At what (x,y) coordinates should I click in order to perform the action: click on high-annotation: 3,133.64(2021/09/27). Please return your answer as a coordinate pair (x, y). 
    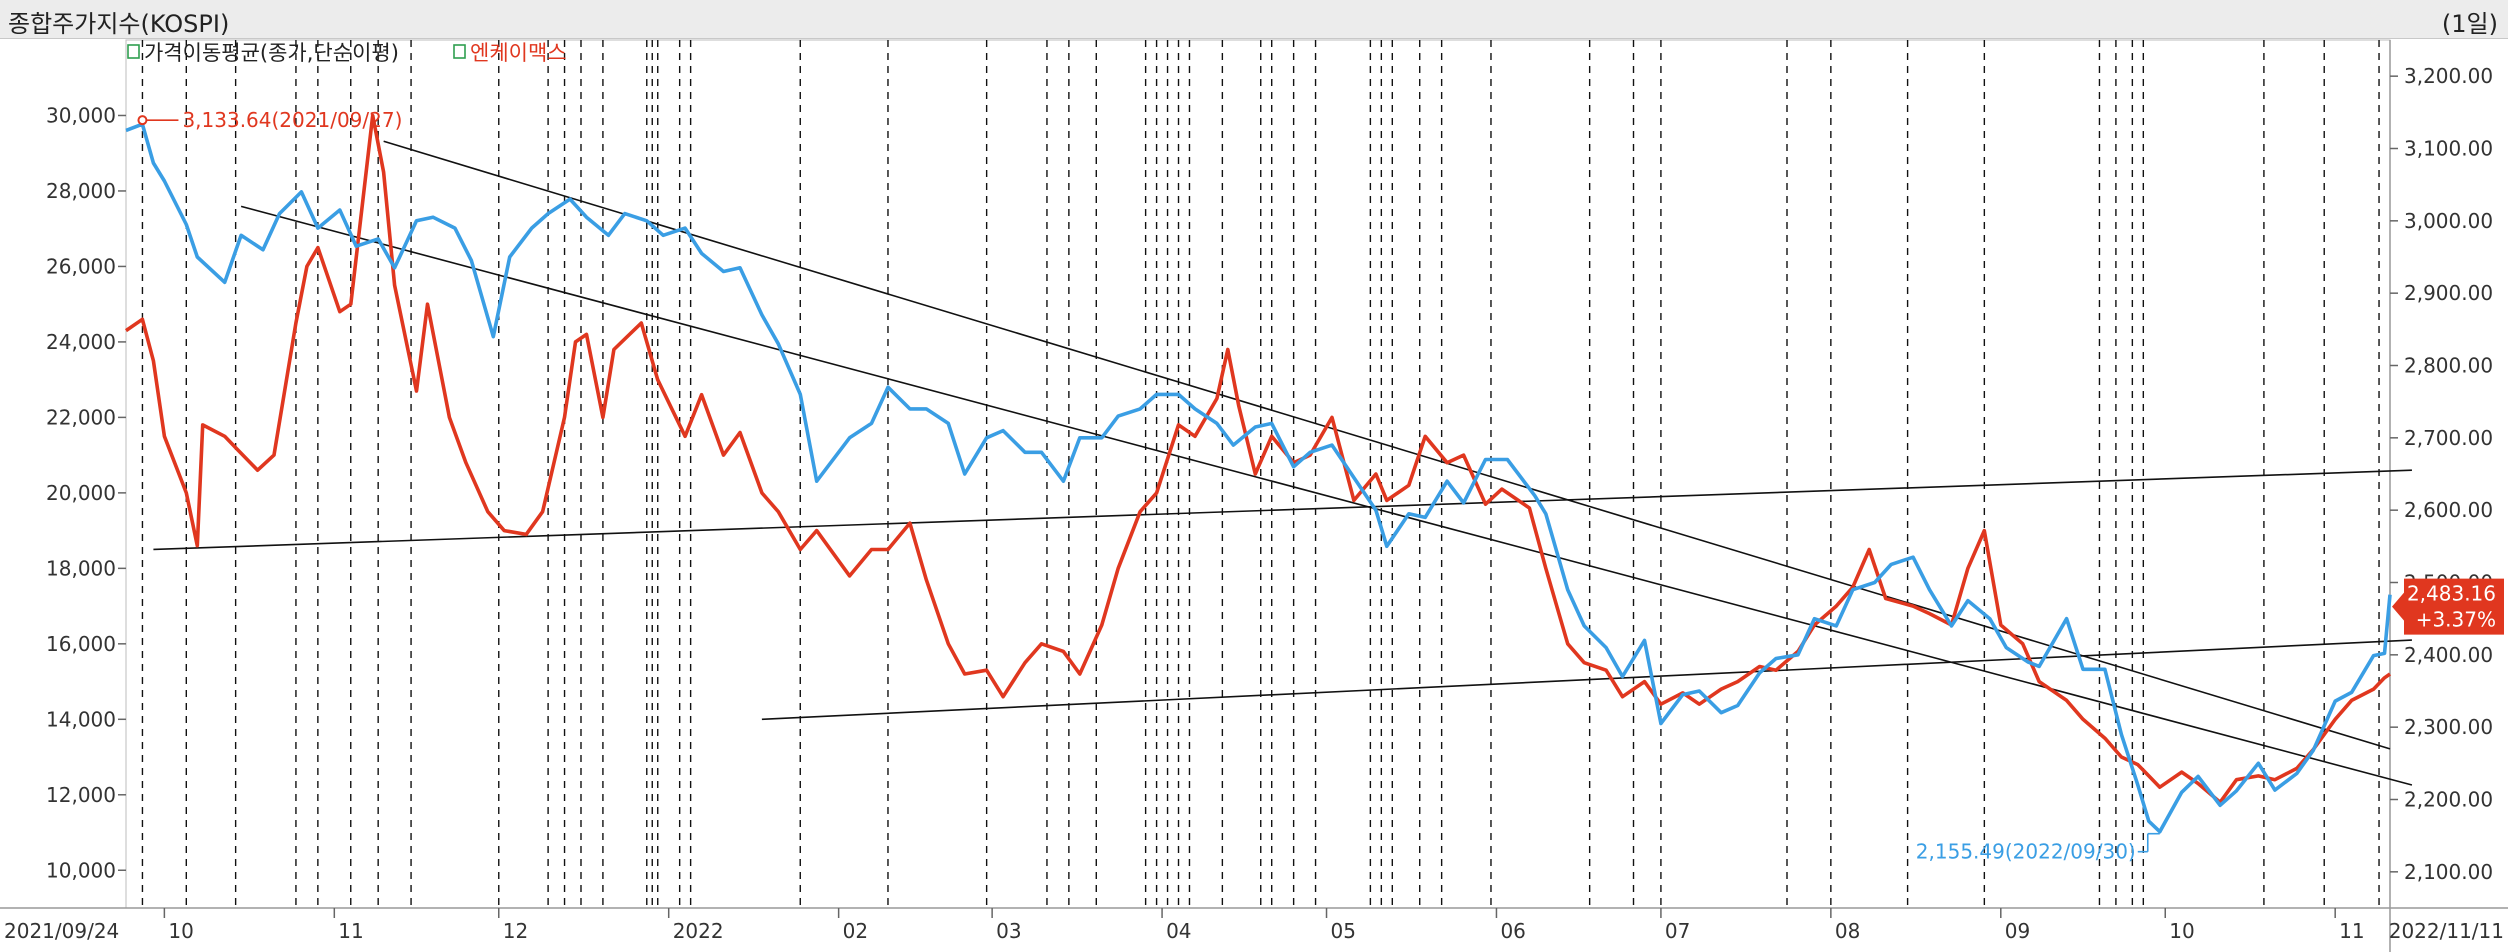
    Looking at the image, I should click on (292, 120).